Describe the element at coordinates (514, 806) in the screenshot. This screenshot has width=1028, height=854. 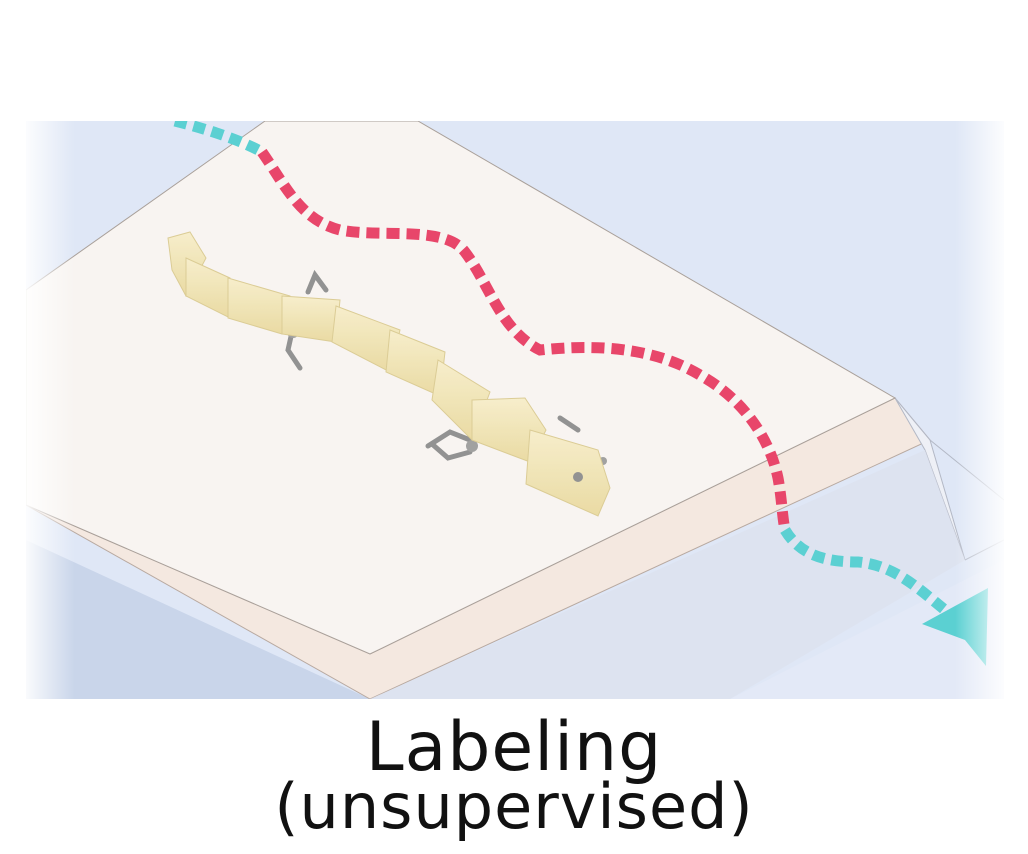
I see `caption-subtitle: (unsupervised)` at that location.